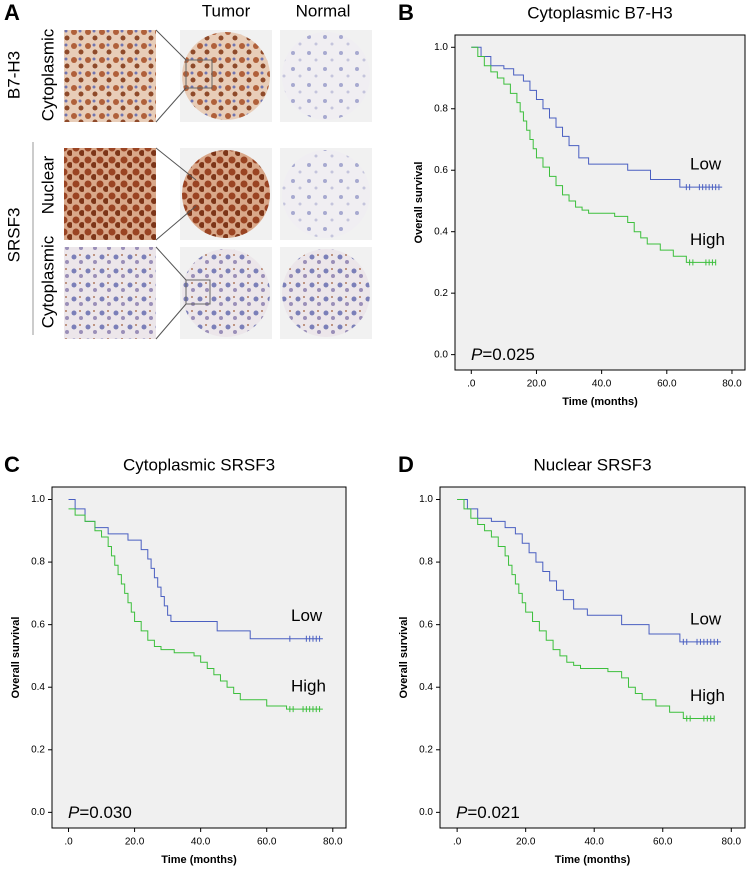 The height and width of the screenshot is (870, 749). Describe the element at coordinates (600, 12) in the screenshot. I see `chart-title: Cytoplasmic B7-H3` at that location.